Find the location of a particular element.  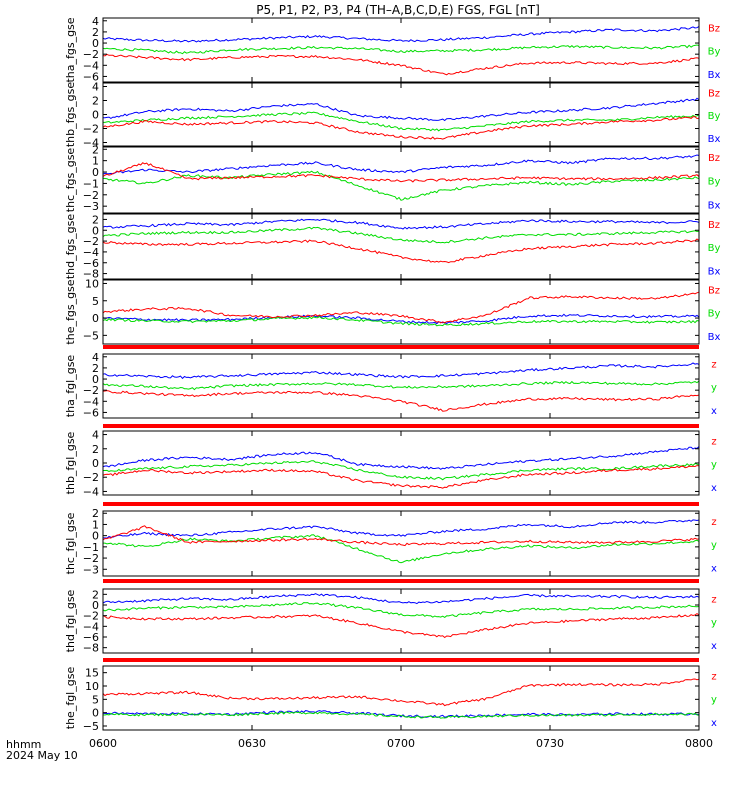

ytick-label: 4 is located at coordinates (95, 87).